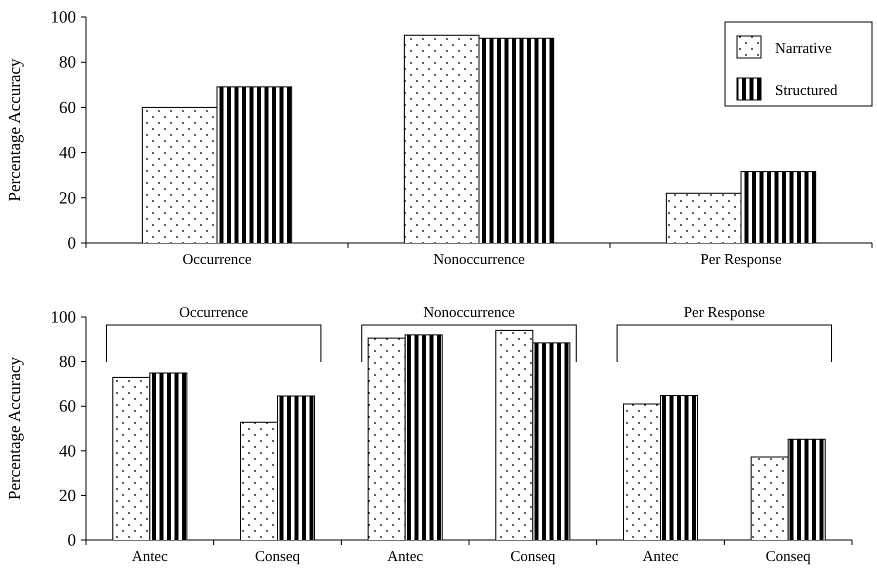 Image resolution: width=877 pixels, height=572 pixels. I want to click on legend-label: Structured, so click(806, 91).